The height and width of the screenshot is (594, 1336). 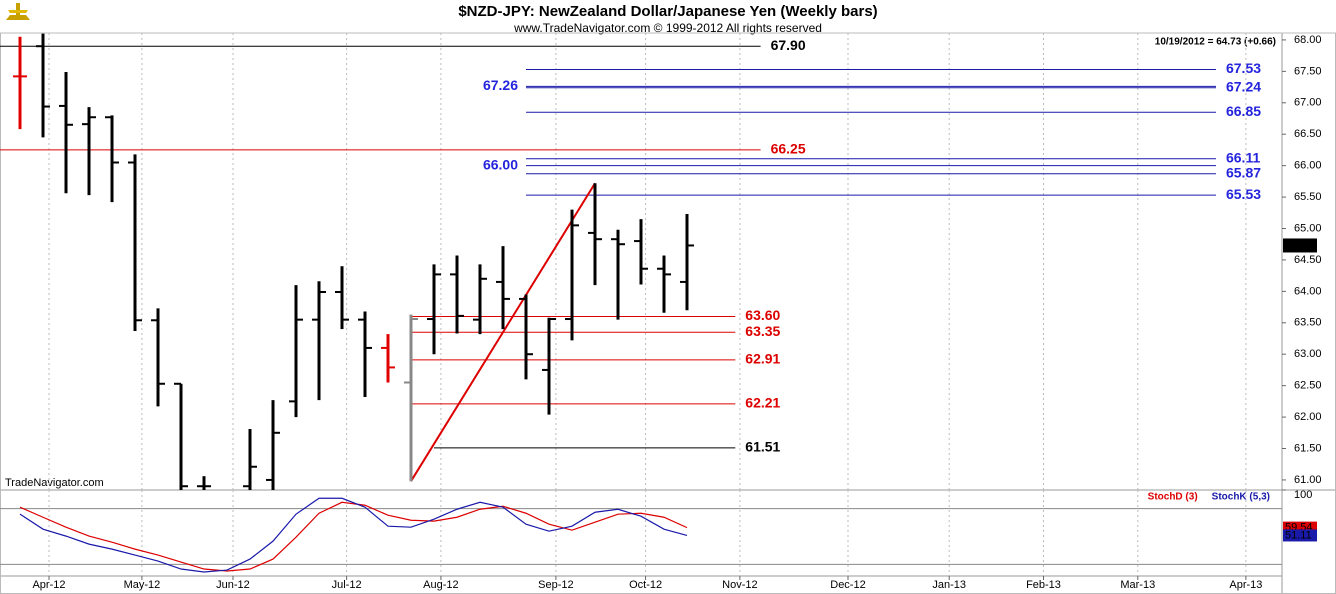 What do you see at coordinates (1241, 497) in the screenshot?
I see `legend-entry: StochK (5,3)` at bounding box center [1241, 497].